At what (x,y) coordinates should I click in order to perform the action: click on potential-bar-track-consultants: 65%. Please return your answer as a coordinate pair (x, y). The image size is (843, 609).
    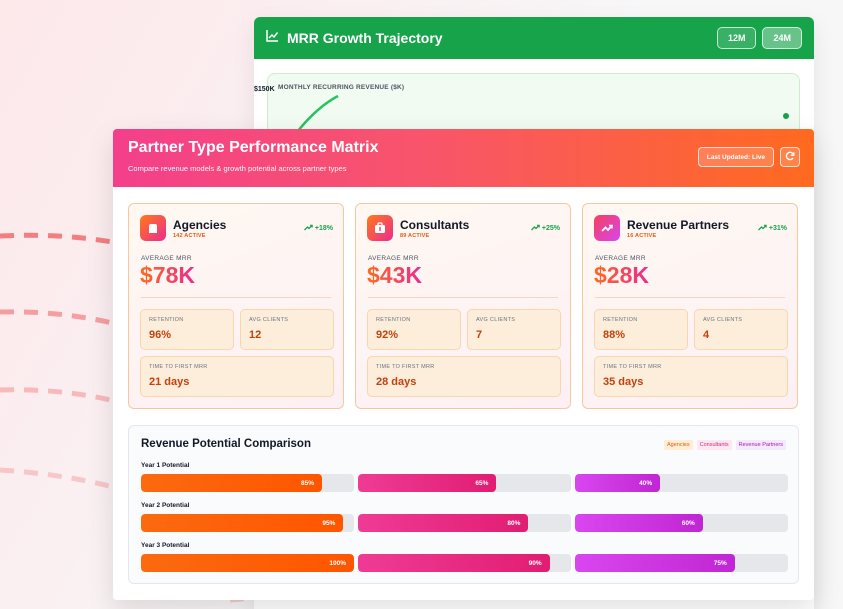
    Looking at the image, I should click on (464, 483).